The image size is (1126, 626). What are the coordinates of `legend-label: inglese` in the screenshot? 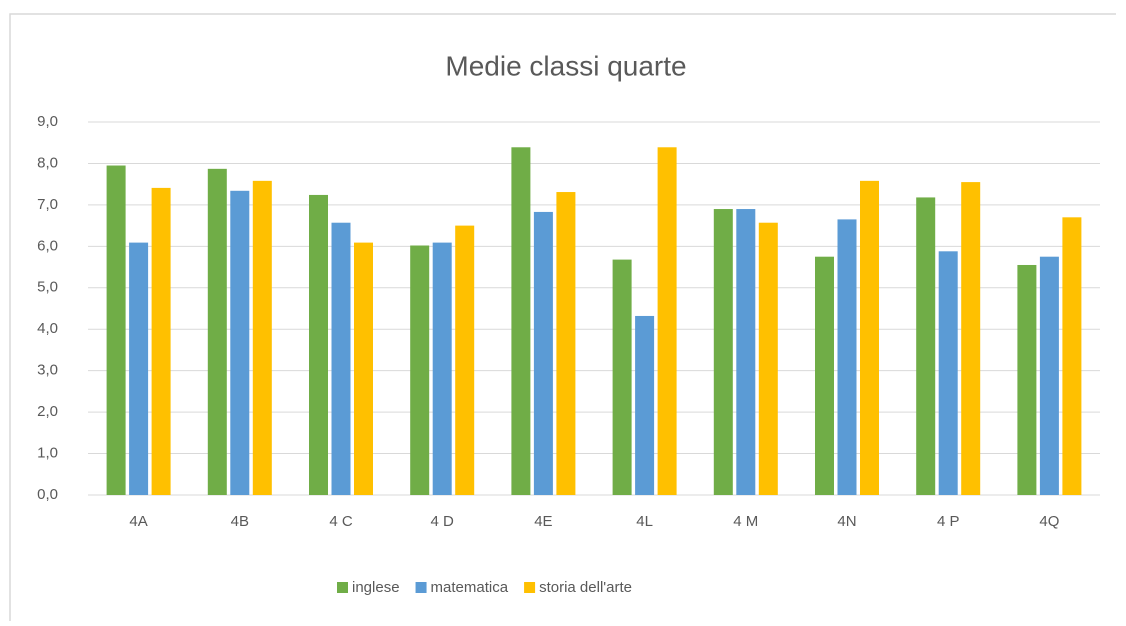 It's located at (376, 587).